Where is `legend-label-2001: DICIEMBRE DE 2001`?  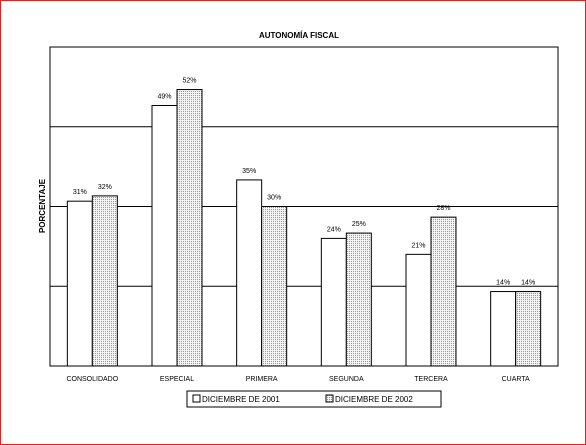 legend-label-2001: DICIEMBRE DE 2001 is located at coordinates (241, 399).